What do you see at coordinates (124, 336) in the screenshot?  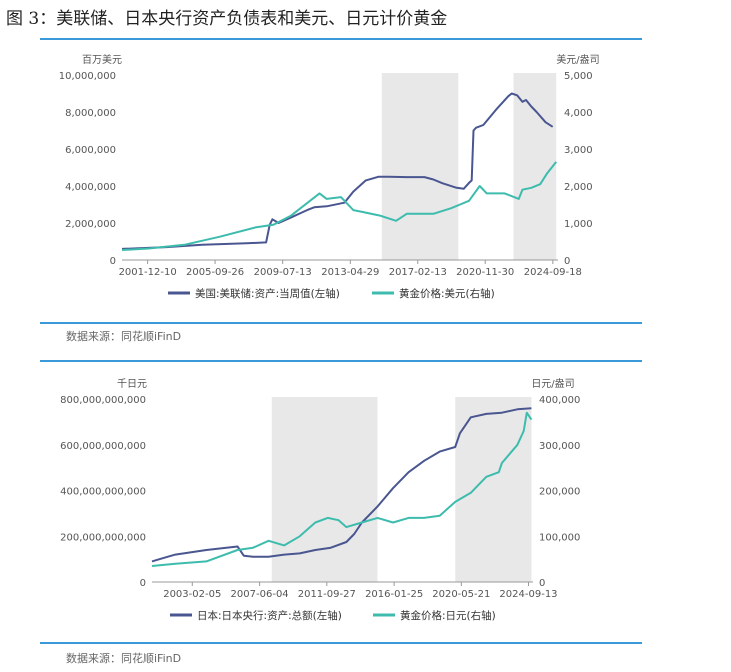 I see `source-note-1: 数据来源：同花顺iFinD` at bounding box center [124, 336].